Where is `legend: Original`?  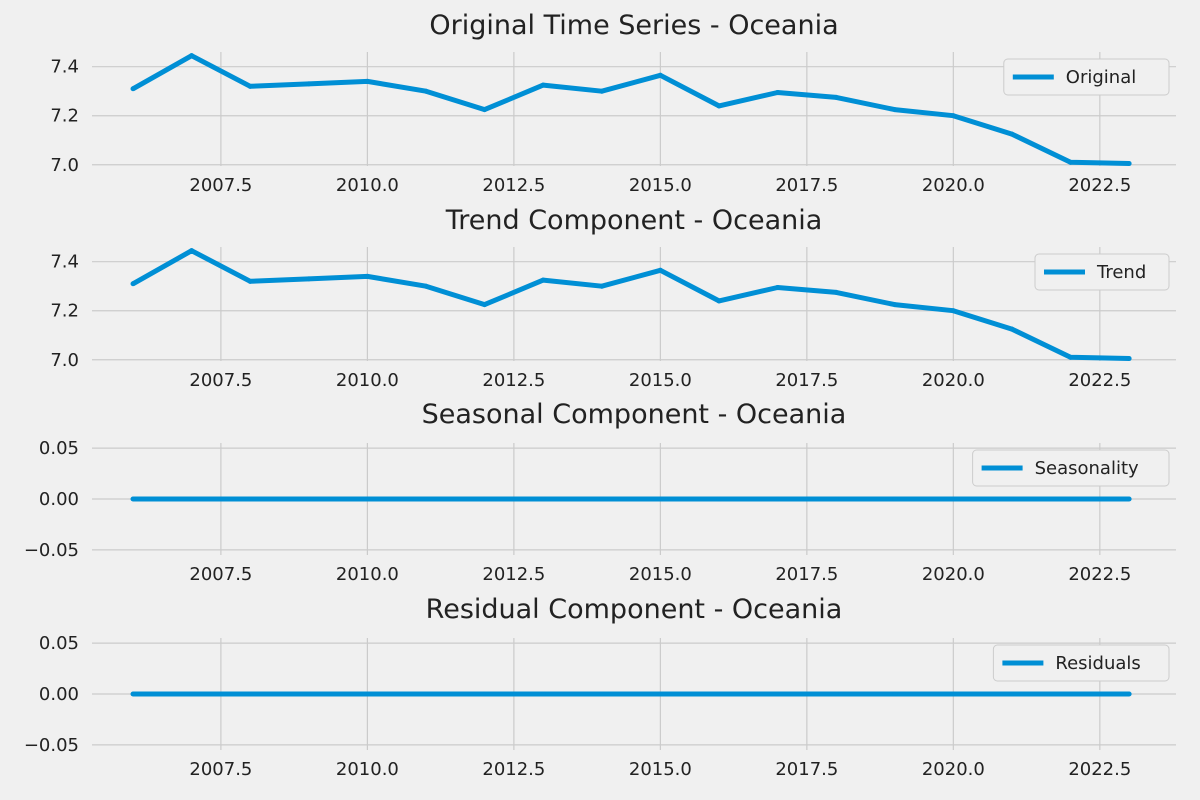
legend: Original is located at coordinates (1086, 77).